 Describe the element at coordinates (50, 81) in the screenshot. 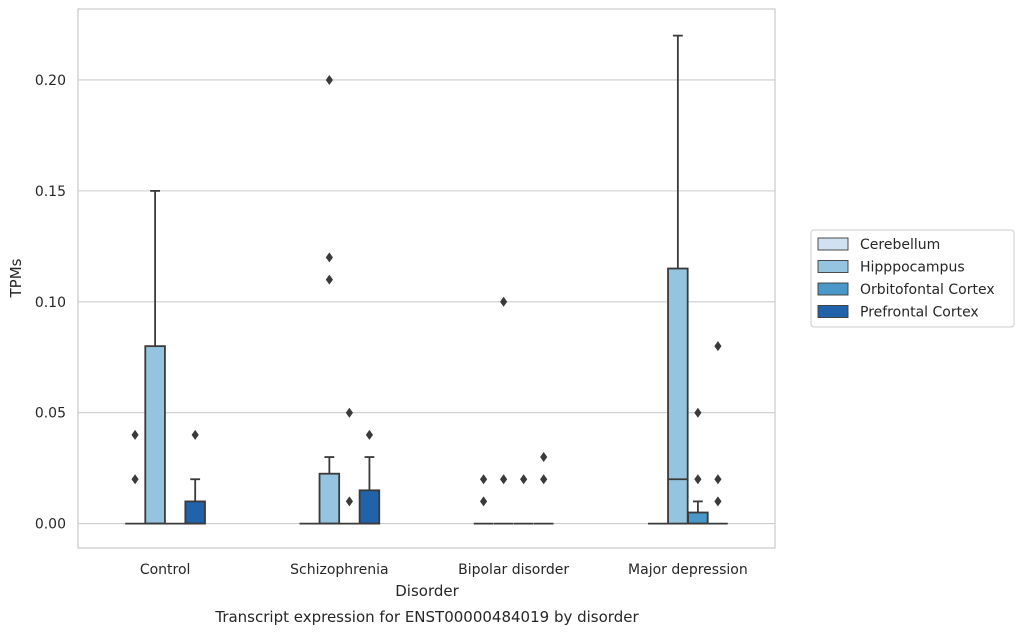

I see `y-tick-label: 0.20` at that location.